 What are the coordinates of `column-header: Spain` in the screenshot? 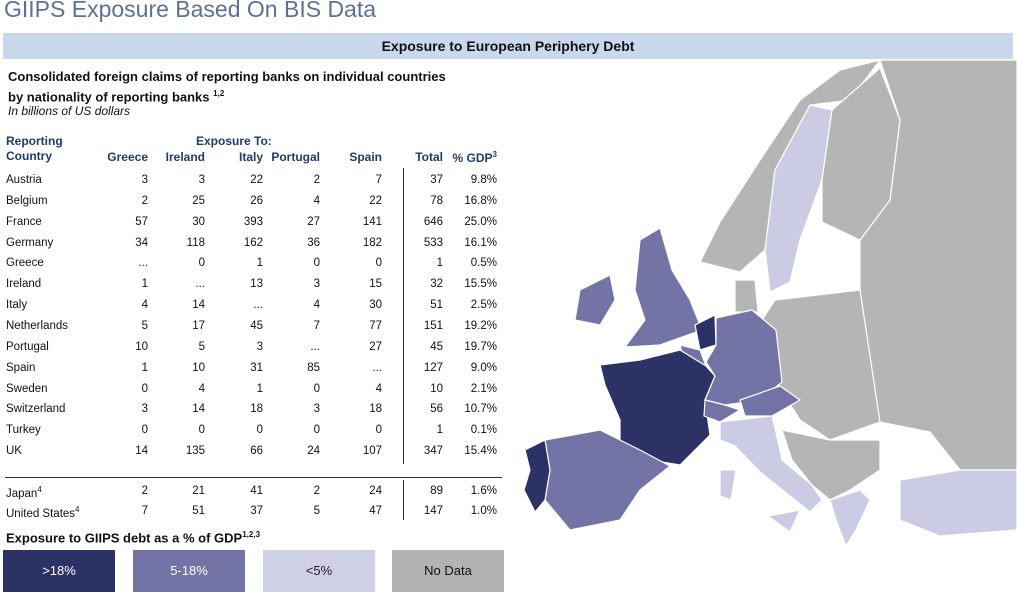 It's located at (365, 157).